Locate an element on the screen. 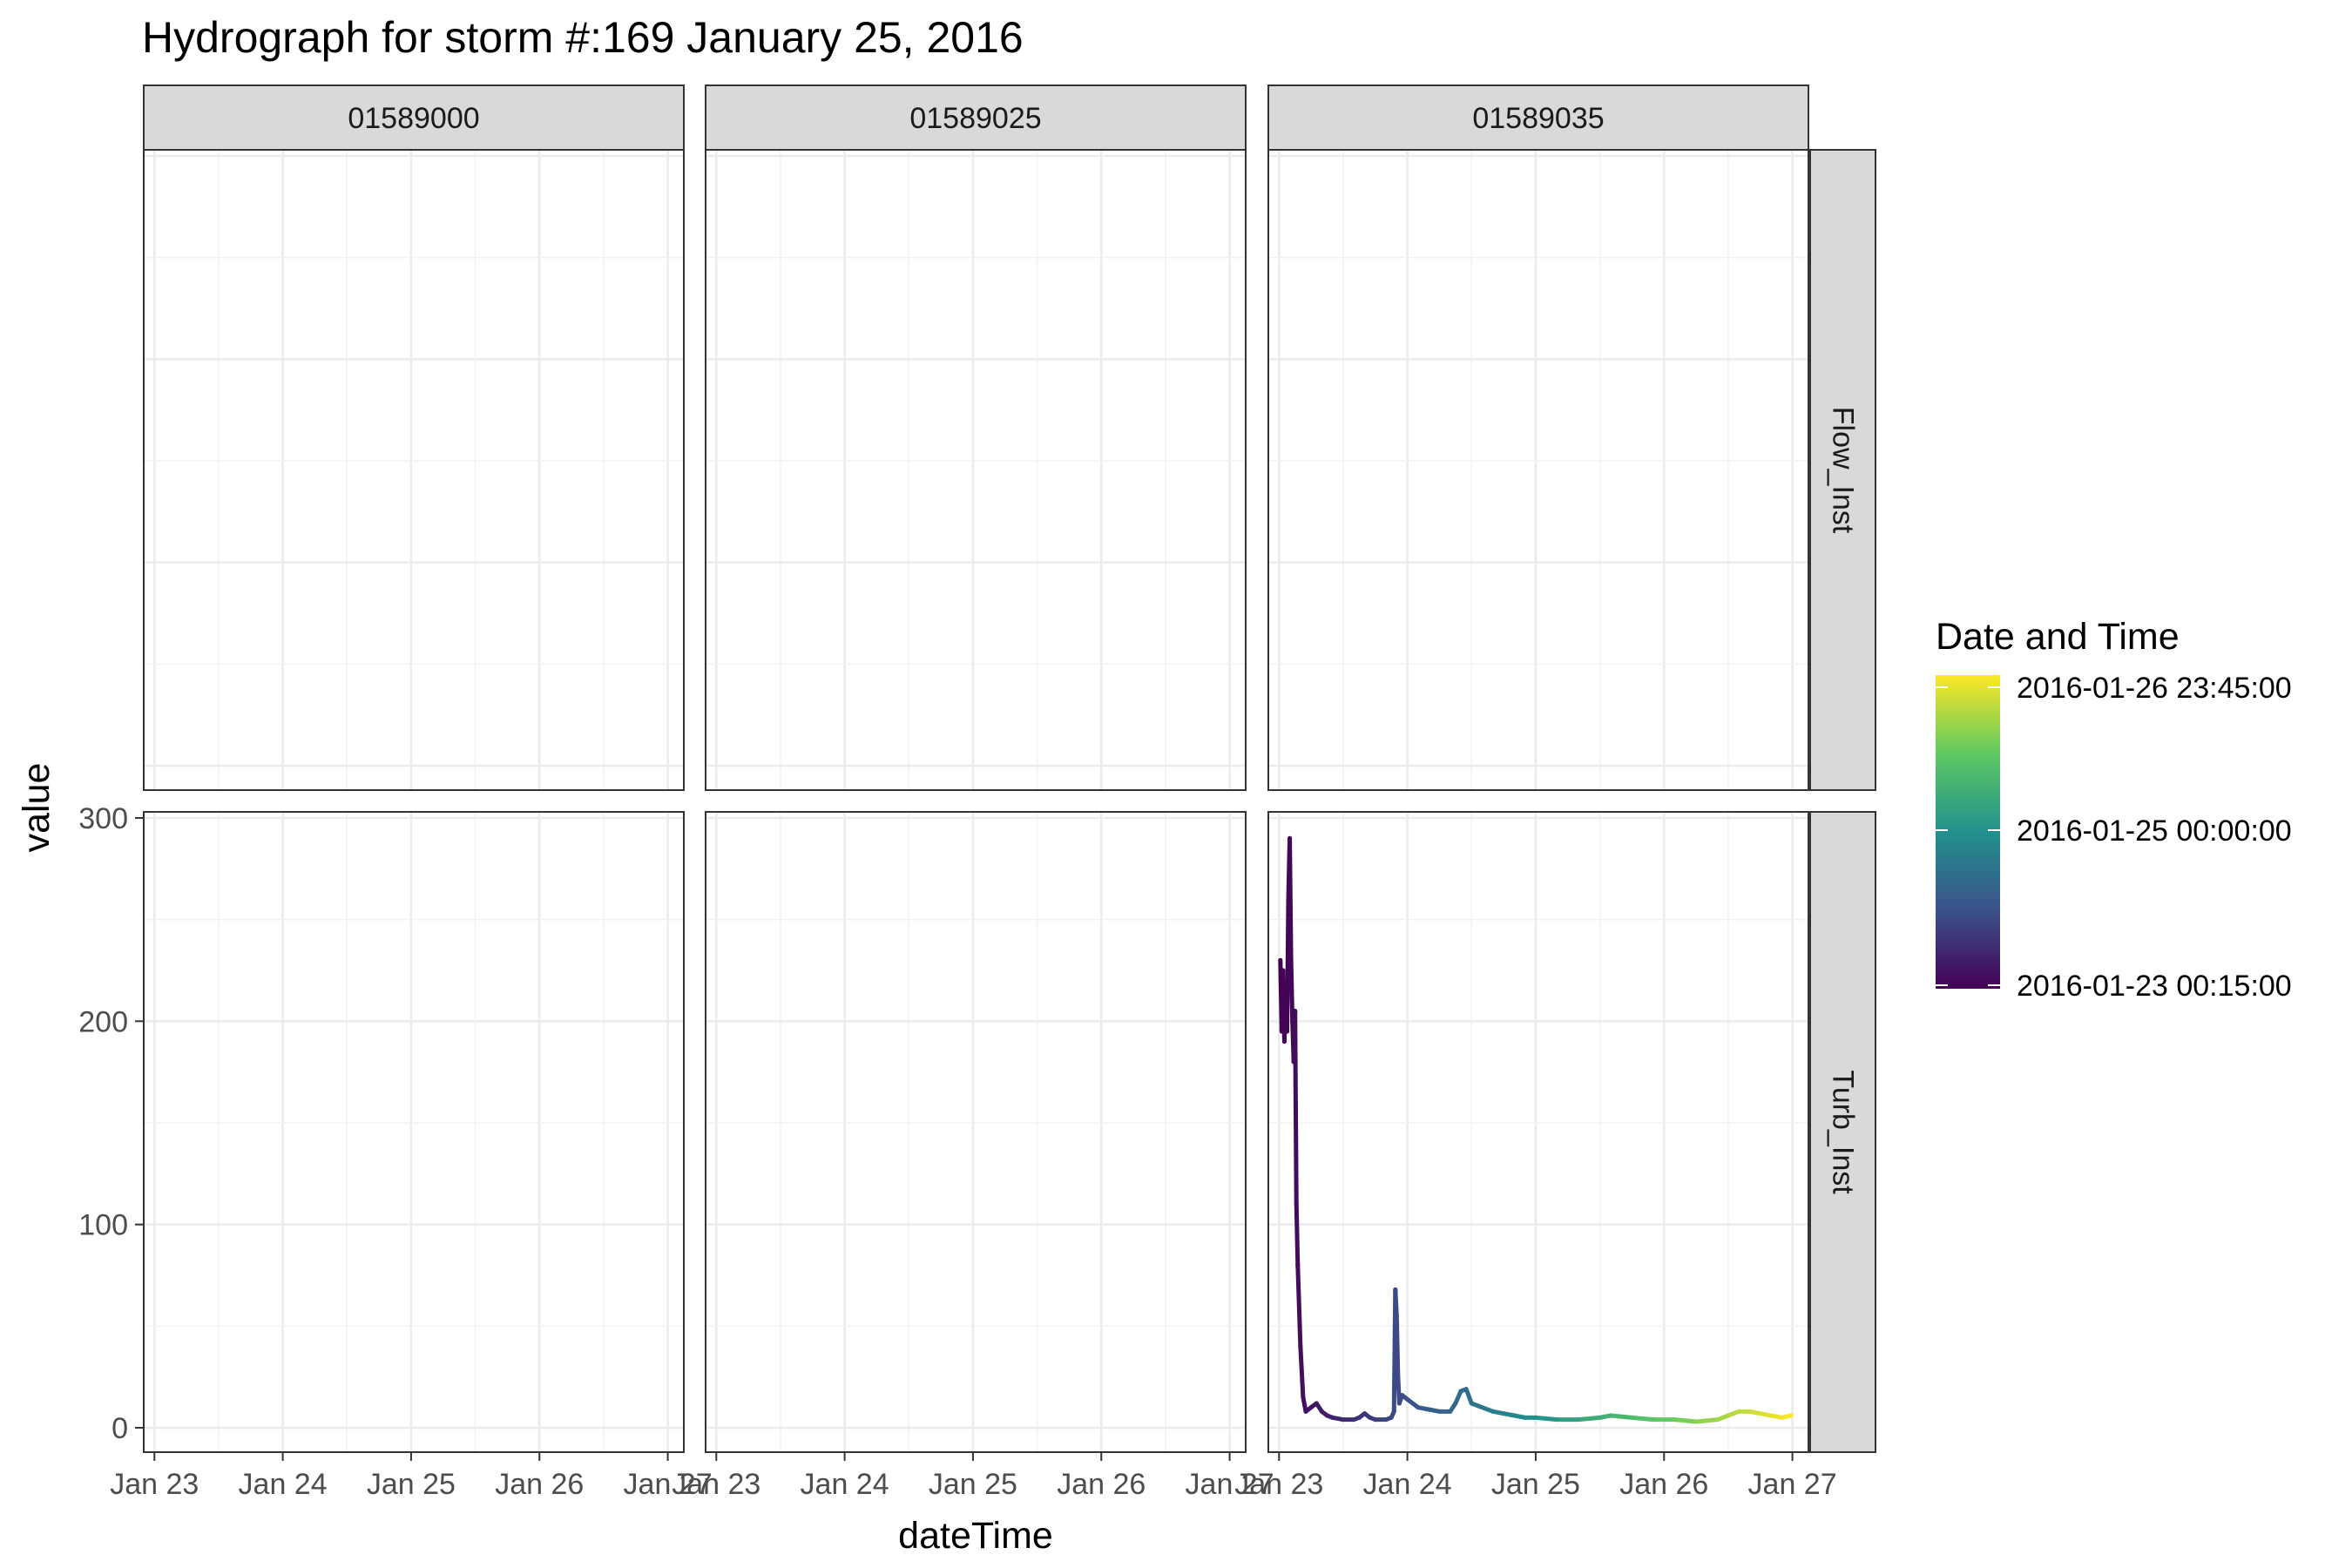 The height and width of the screenshot is (1568, 2352). panel-01589025-Turb_Inst is located at coordinates (976, 1132).